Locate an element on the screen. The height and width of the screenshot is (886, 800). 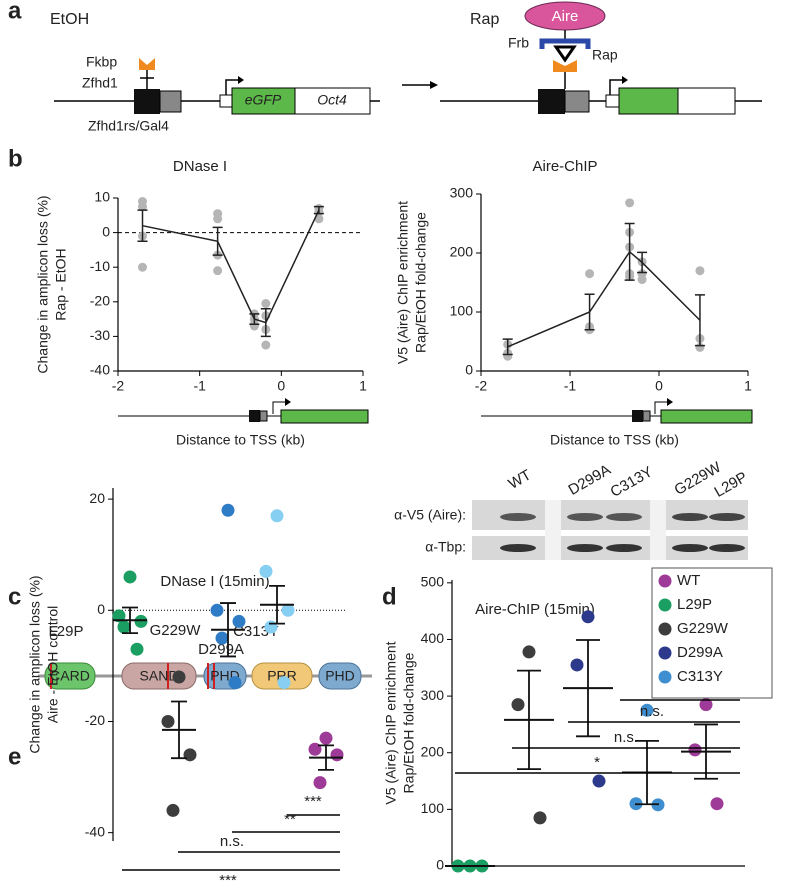
y-tick-label: 0 is located at coordinates (106, 231).